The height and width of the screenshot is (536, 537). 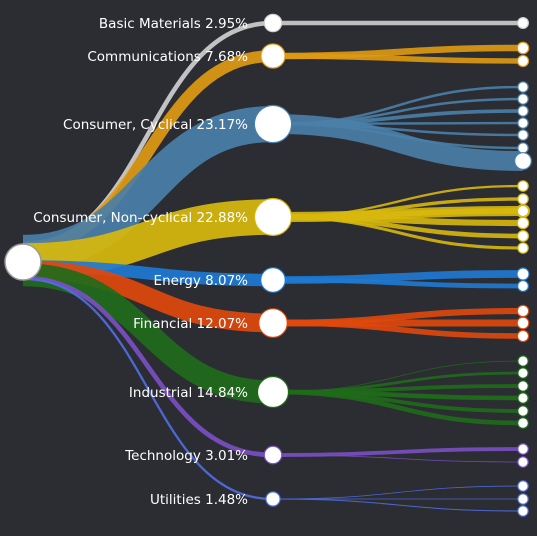 I want to click on sector-label: Energy 8.07%, so click(x=201, y=281).